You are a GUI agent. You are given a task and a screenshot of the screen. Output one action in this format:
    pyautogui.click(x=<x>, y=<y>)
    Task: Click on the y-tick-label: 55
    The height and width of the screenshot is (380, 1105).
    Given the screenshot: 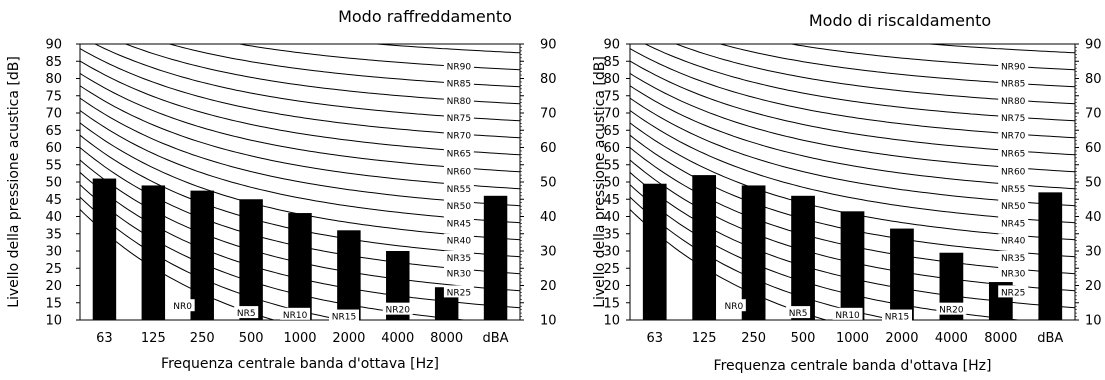 What is the action you would take?
    pyautogui.click(x=611, y=165)
    